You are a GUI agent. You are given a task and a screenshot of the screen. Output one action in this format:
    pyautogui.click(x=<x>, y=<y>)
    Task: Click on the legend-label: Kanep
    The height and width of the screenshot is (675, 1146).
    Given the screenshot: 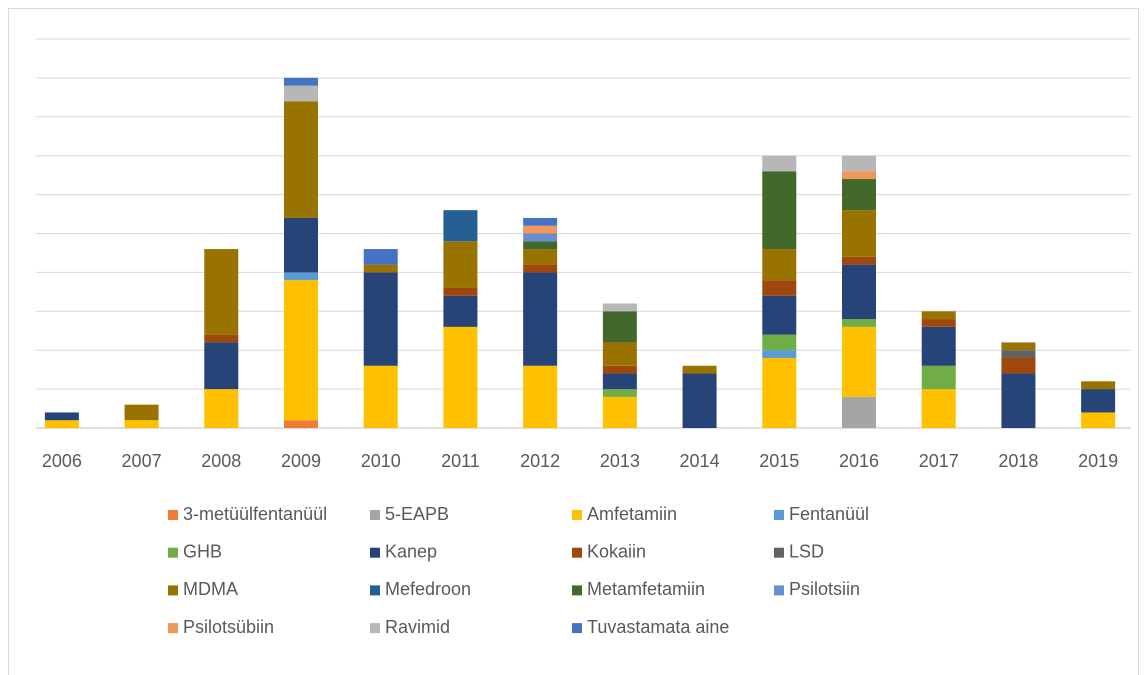 What is the action you would take?
    pyautogui.click(x=411, y=551)
    